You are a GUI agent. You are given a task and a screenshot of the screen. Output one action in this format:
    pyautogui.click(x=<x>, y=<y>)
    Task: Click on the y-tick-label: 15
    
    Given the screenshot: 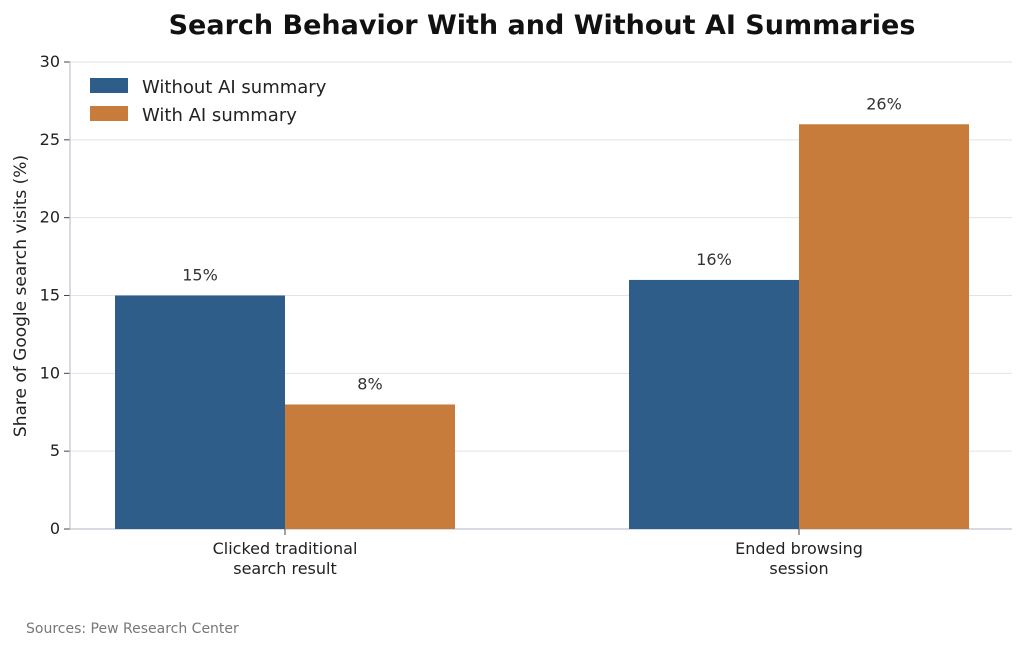 What is the action you would take?
    pyautogui.click(x=50, y=295)
    